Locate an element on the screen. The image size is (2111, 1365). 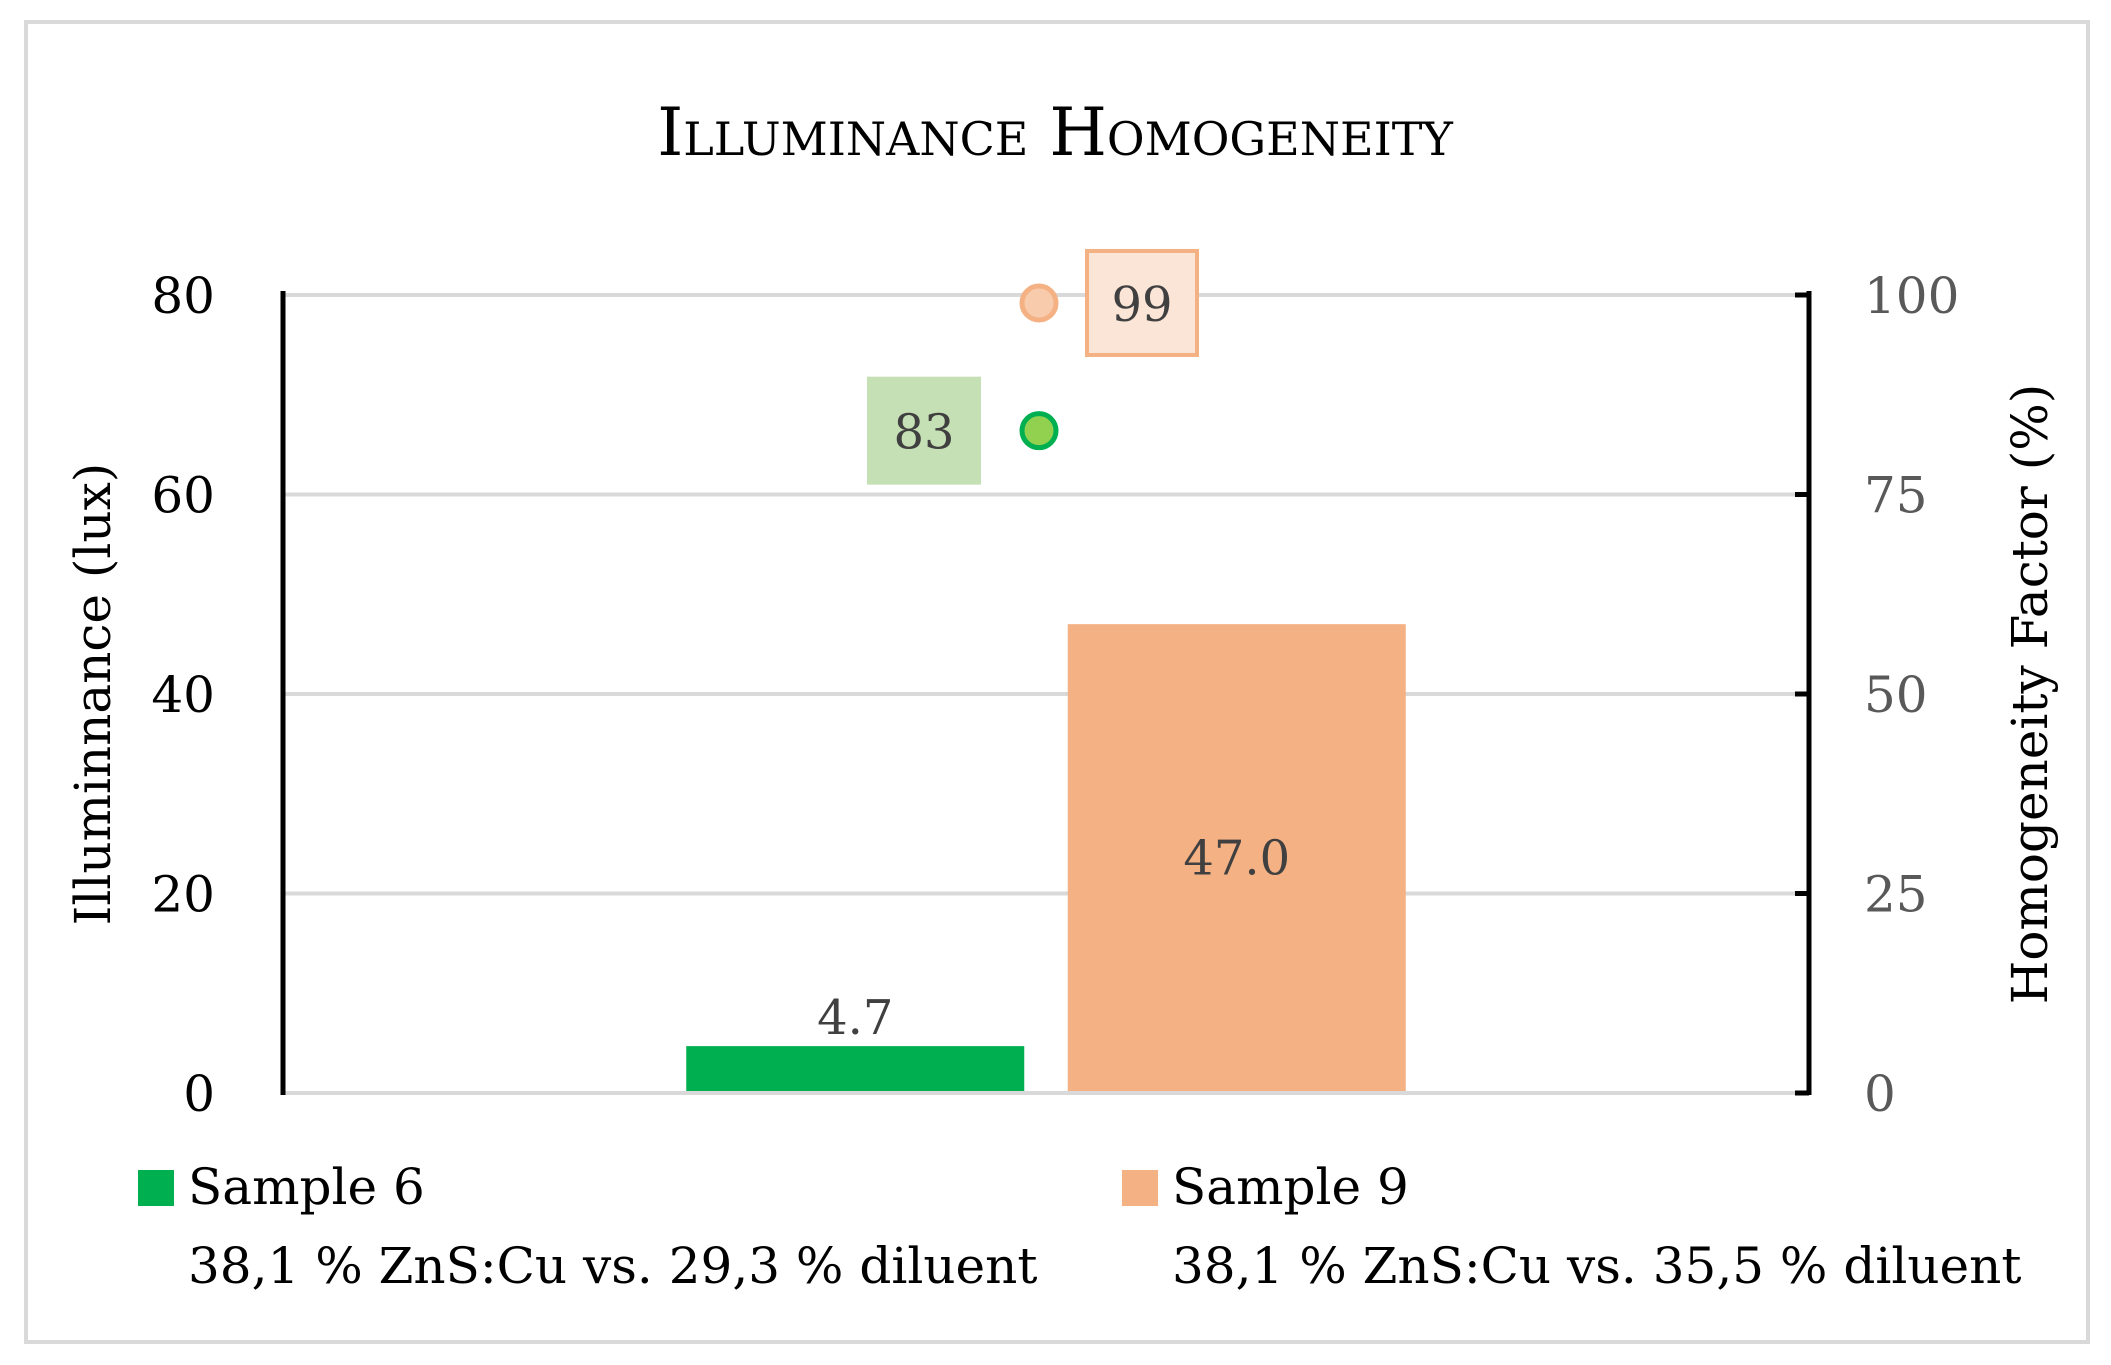
y2-tick-label: 25 is located at coordinates (1896, 895).